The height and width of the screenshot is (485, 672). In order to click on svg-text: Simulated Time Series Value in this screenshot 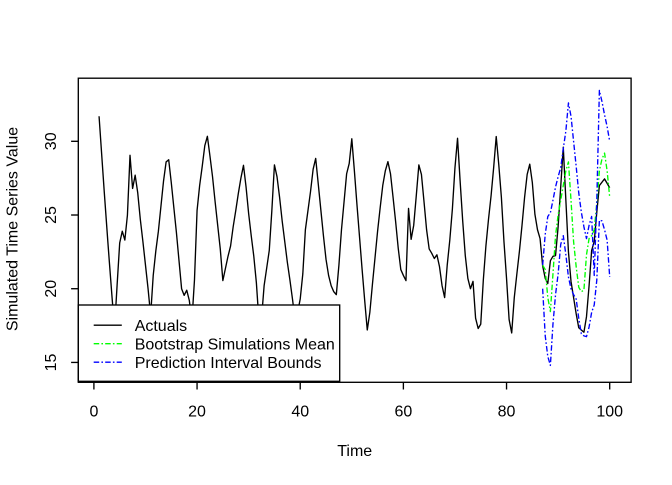, I will do `click(13, 229)`.